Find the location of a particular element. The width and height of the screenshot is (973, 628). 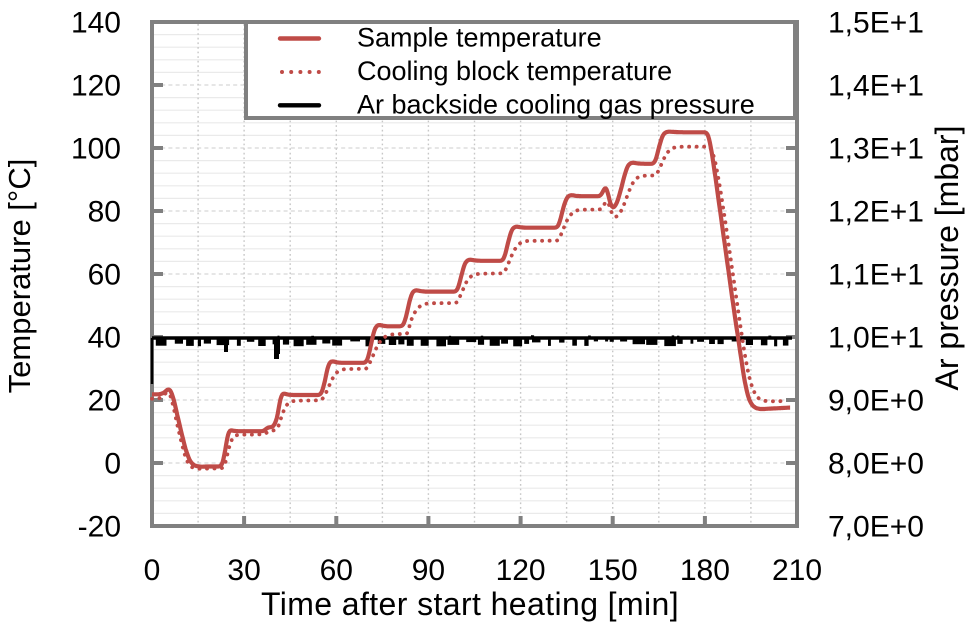

svg-text: 80 is located at coordinates (104, 212).